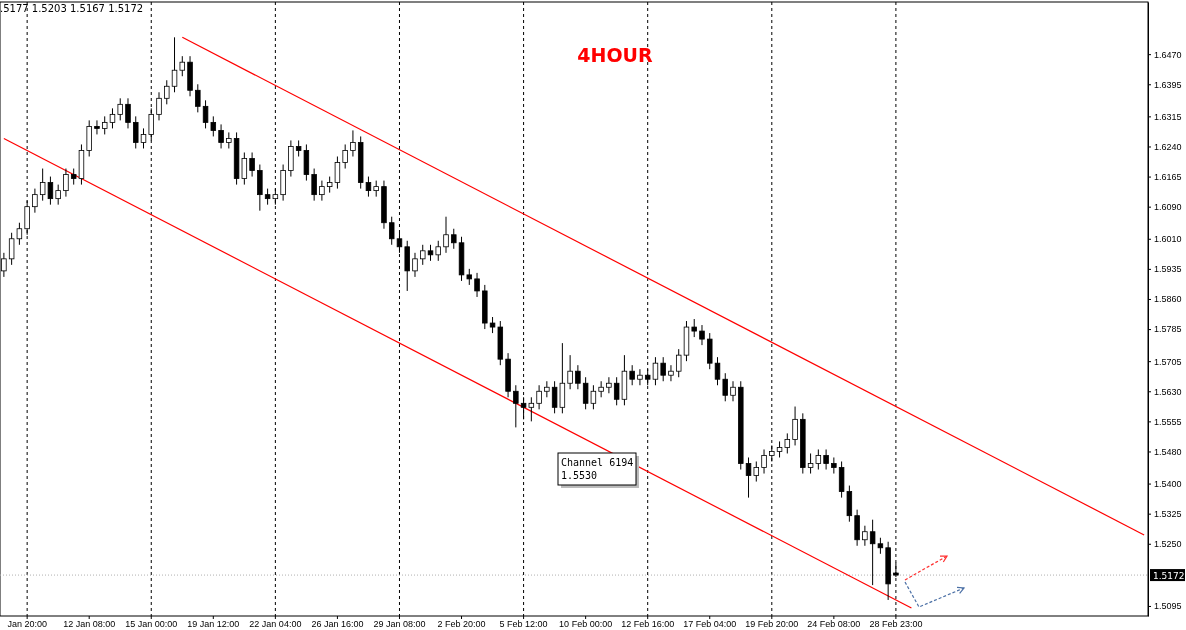 This screenshot has height=630, width=1186. What do you see at coordinates (1168, 361) in the screenshot?
I see `y-tick-label: 1.5705` at bounding box center [1168, 361].